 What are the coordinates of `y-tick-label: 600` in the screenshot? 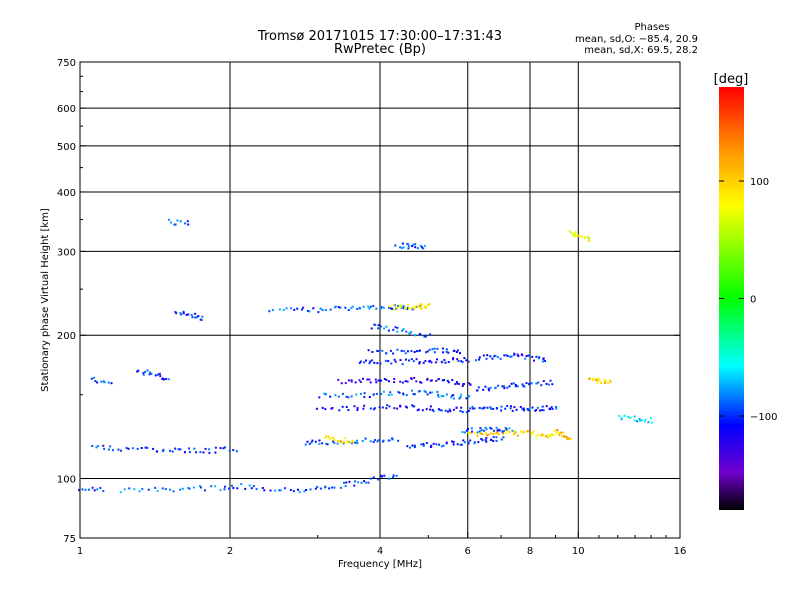 It's located at (66, 109).